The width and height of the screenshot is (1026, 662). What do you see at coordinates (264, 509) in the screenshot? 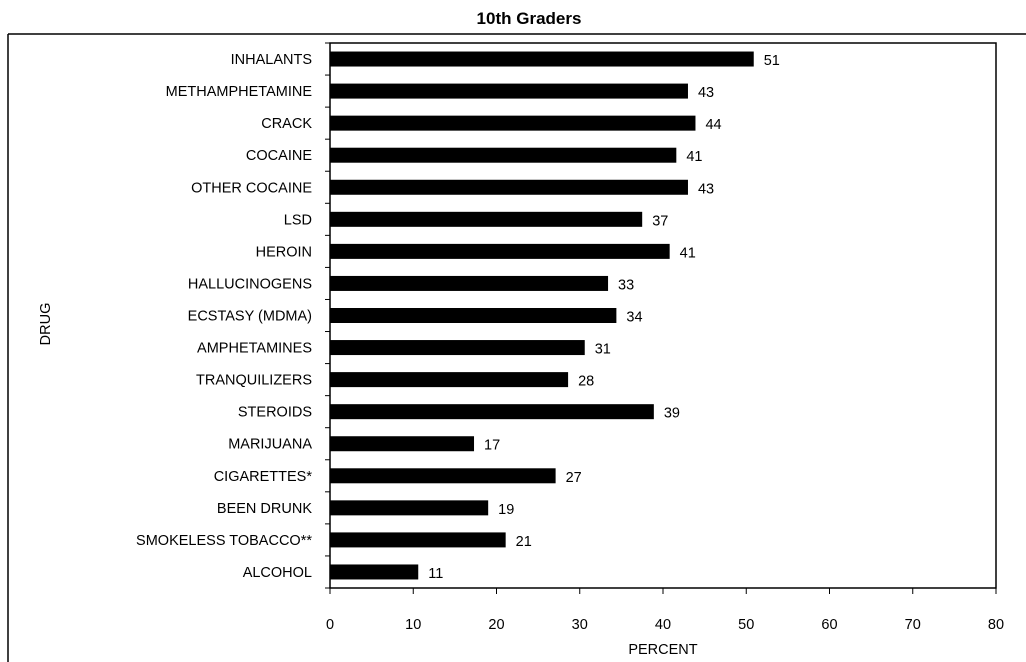
I see `category-label: BEEN DRUNK` at bounding box center [264, 509].